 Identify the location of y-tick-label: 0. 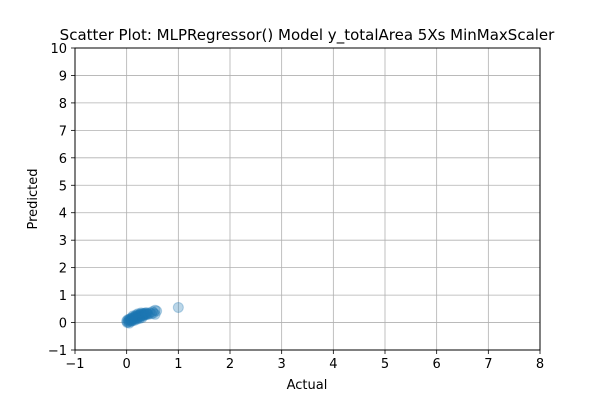
(63, 324).